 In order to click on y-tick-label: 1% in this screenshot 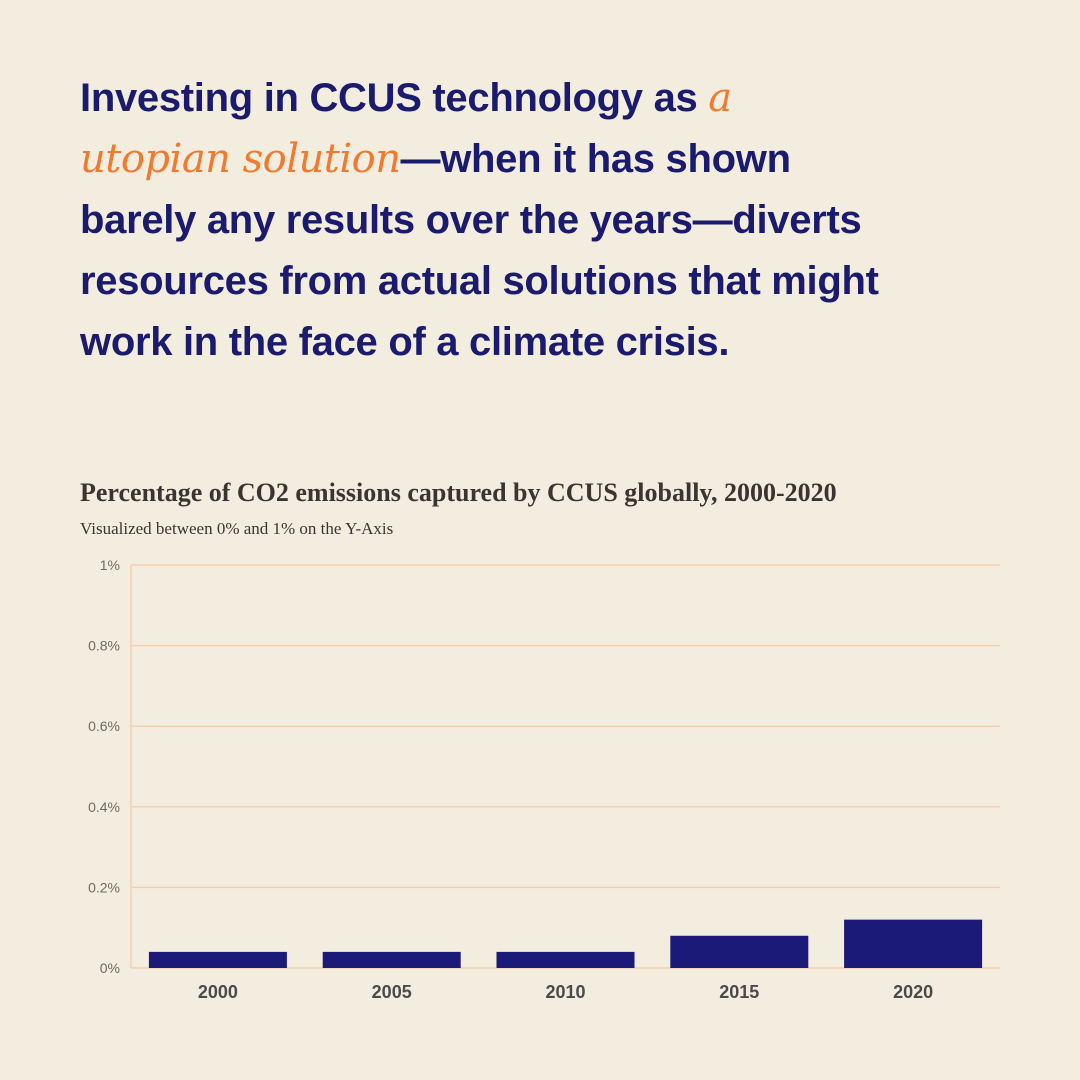, I will do `click(110, 565)`.